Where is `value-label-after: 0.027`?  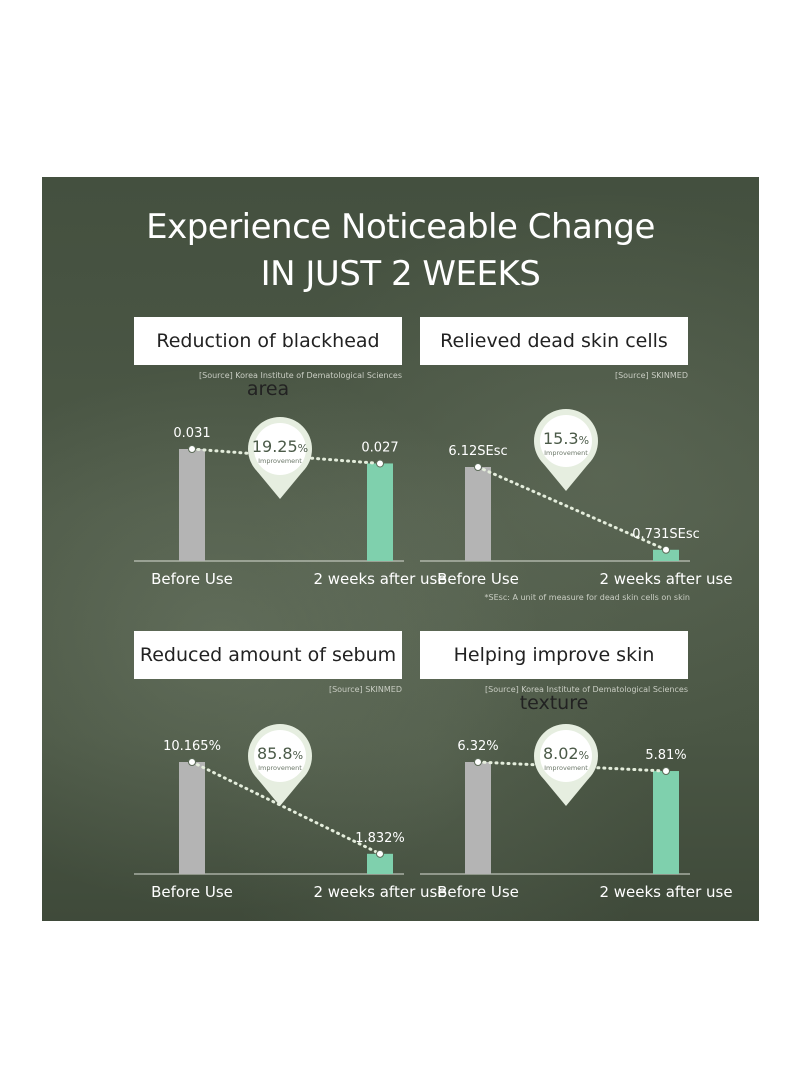
value-label-after: 0.027 is located at coordinates (379, 447).